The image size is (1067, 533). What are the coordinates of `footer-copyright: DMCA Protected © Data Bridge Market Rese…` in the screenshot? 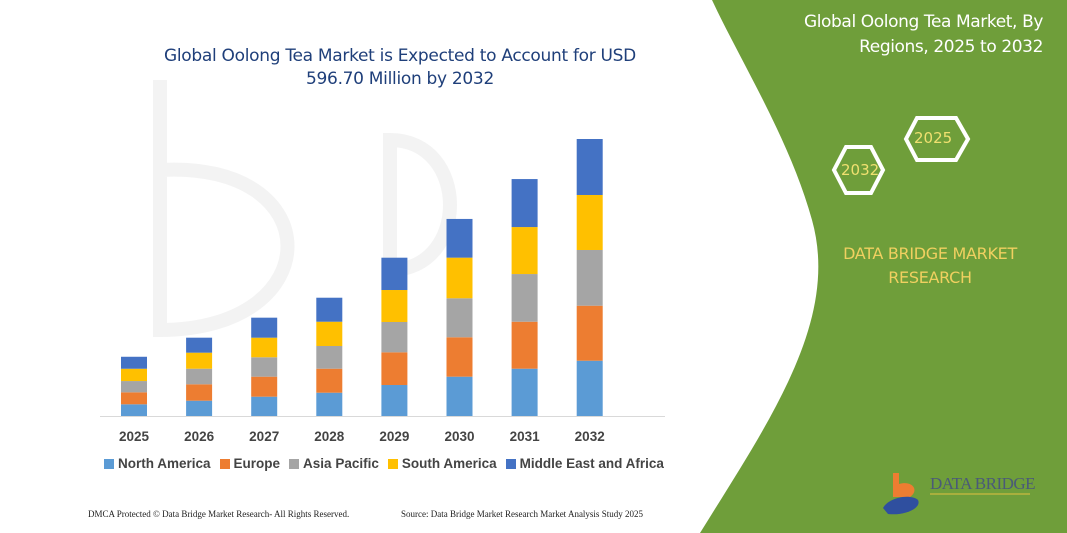 It's located at (219, 514).